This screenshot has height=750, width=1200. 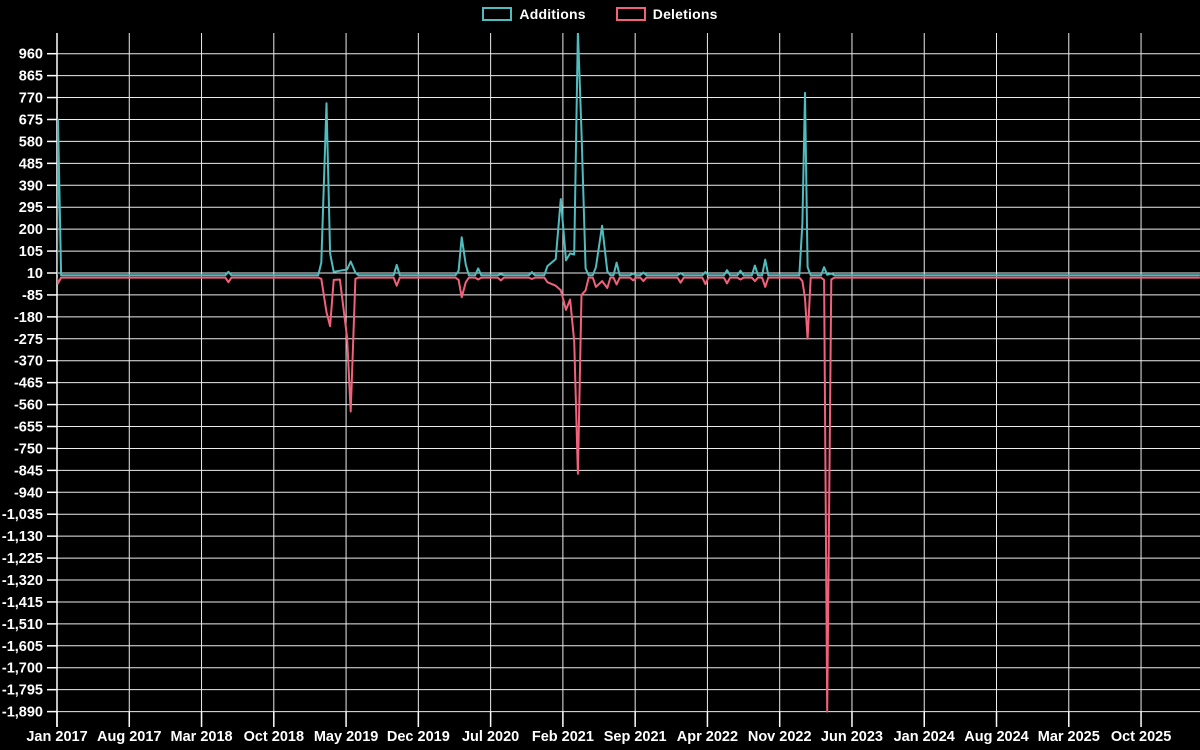 What do you see at coordinates (31, 99) in the screenshot?
I see `y-axis-tick-label: 770` at bounding box center [31, 99].